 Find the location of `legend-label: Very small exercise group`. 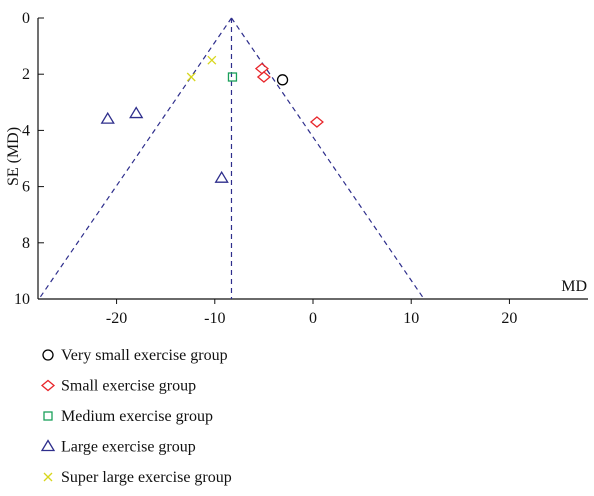

legend-label: Very small exercise group is located at coordinates (144, 355).